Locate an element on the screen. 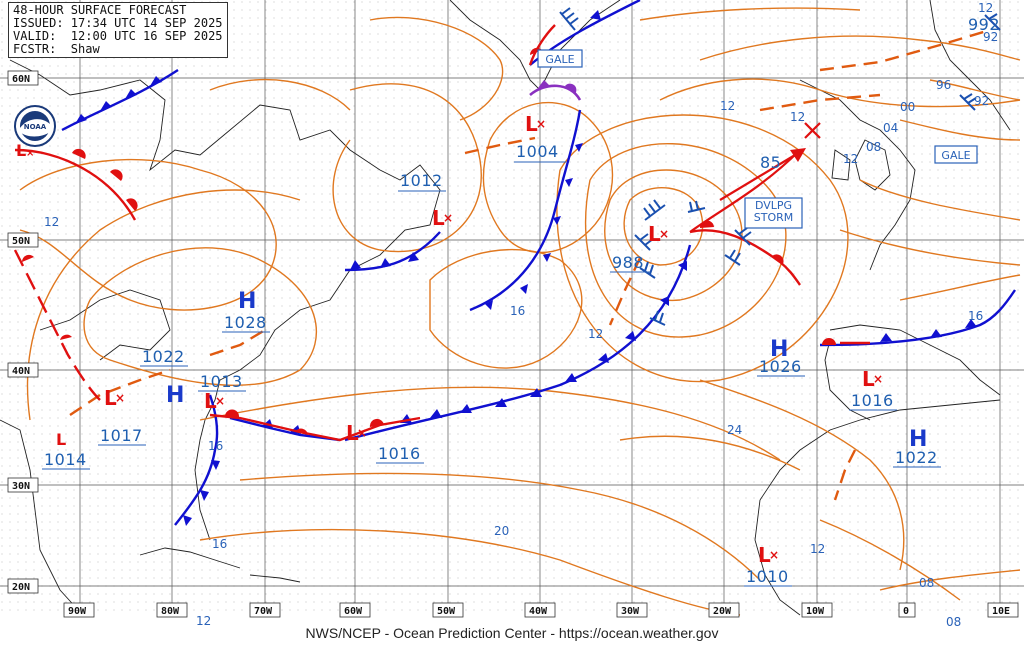 Image resolution: width=1024 pixels, height=656 pixels. isobar-label: 04 is located at coordinates (890, 128).